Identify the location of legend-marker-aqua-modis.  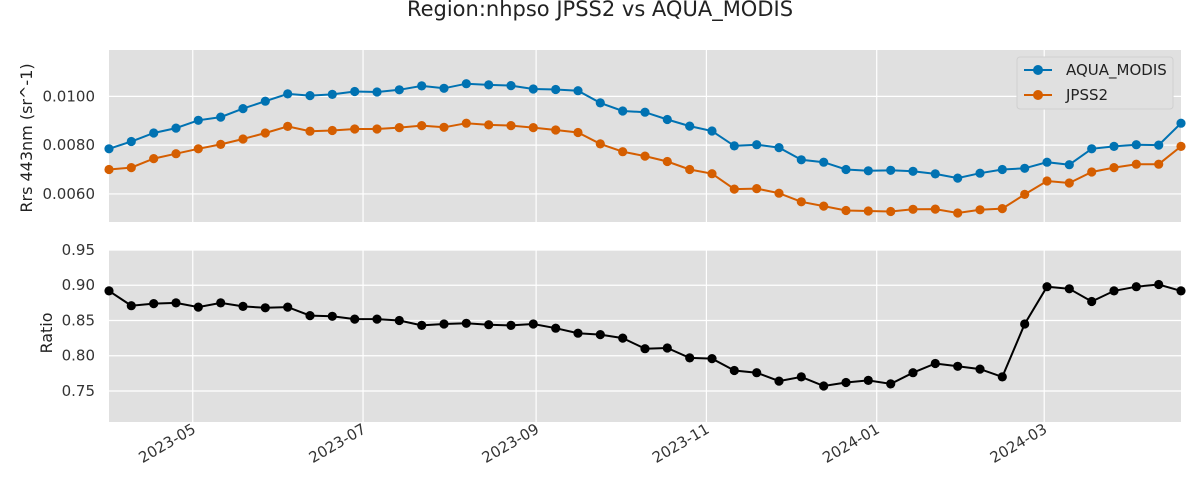
(1038, 70).